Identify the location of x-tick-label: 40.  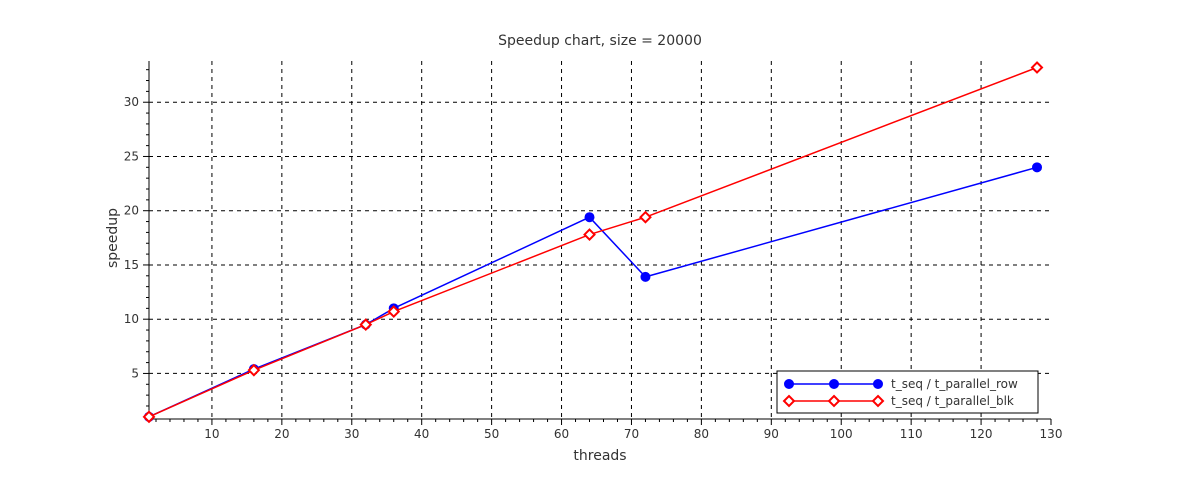
(421, 434).